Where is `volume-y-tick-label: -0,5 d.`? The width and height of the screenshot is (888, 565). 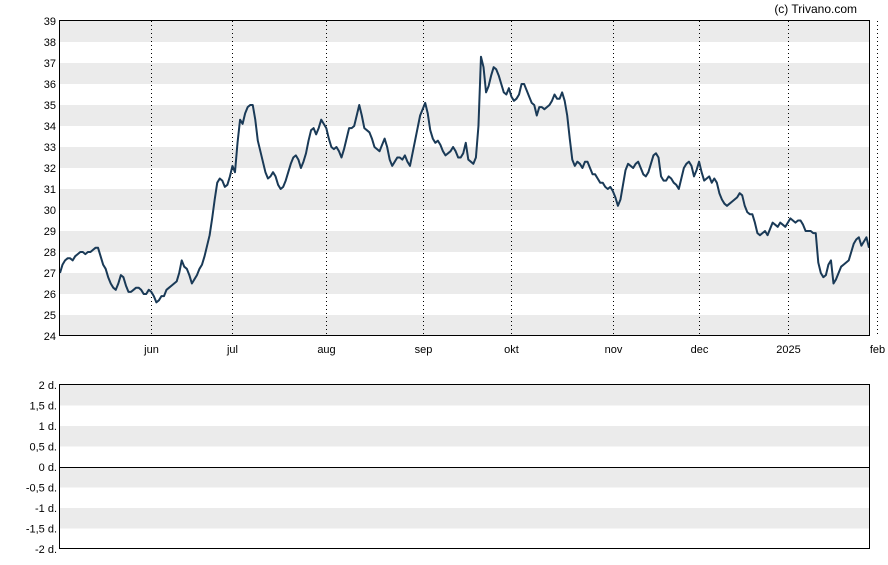 volume-y-tick-label: -0,5 d. is located at coordinates (41, 489).